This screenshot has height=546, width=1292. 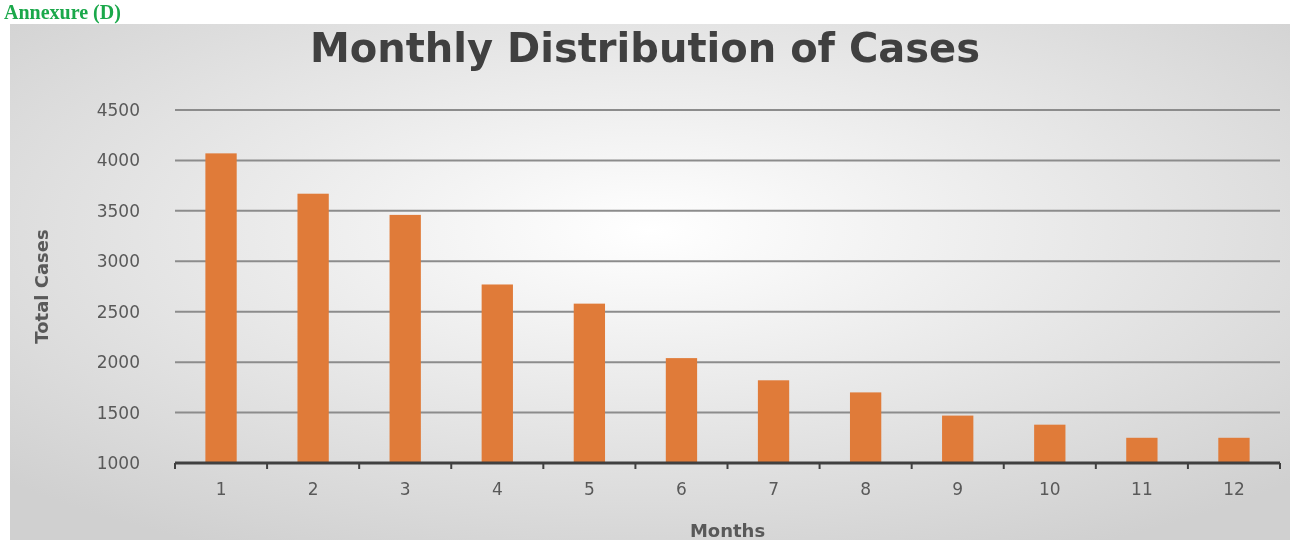 What do you see at coordinates (958, 489) in the screenshot?
I see `x-tick-label: 9` at bounding box center [958, 489].